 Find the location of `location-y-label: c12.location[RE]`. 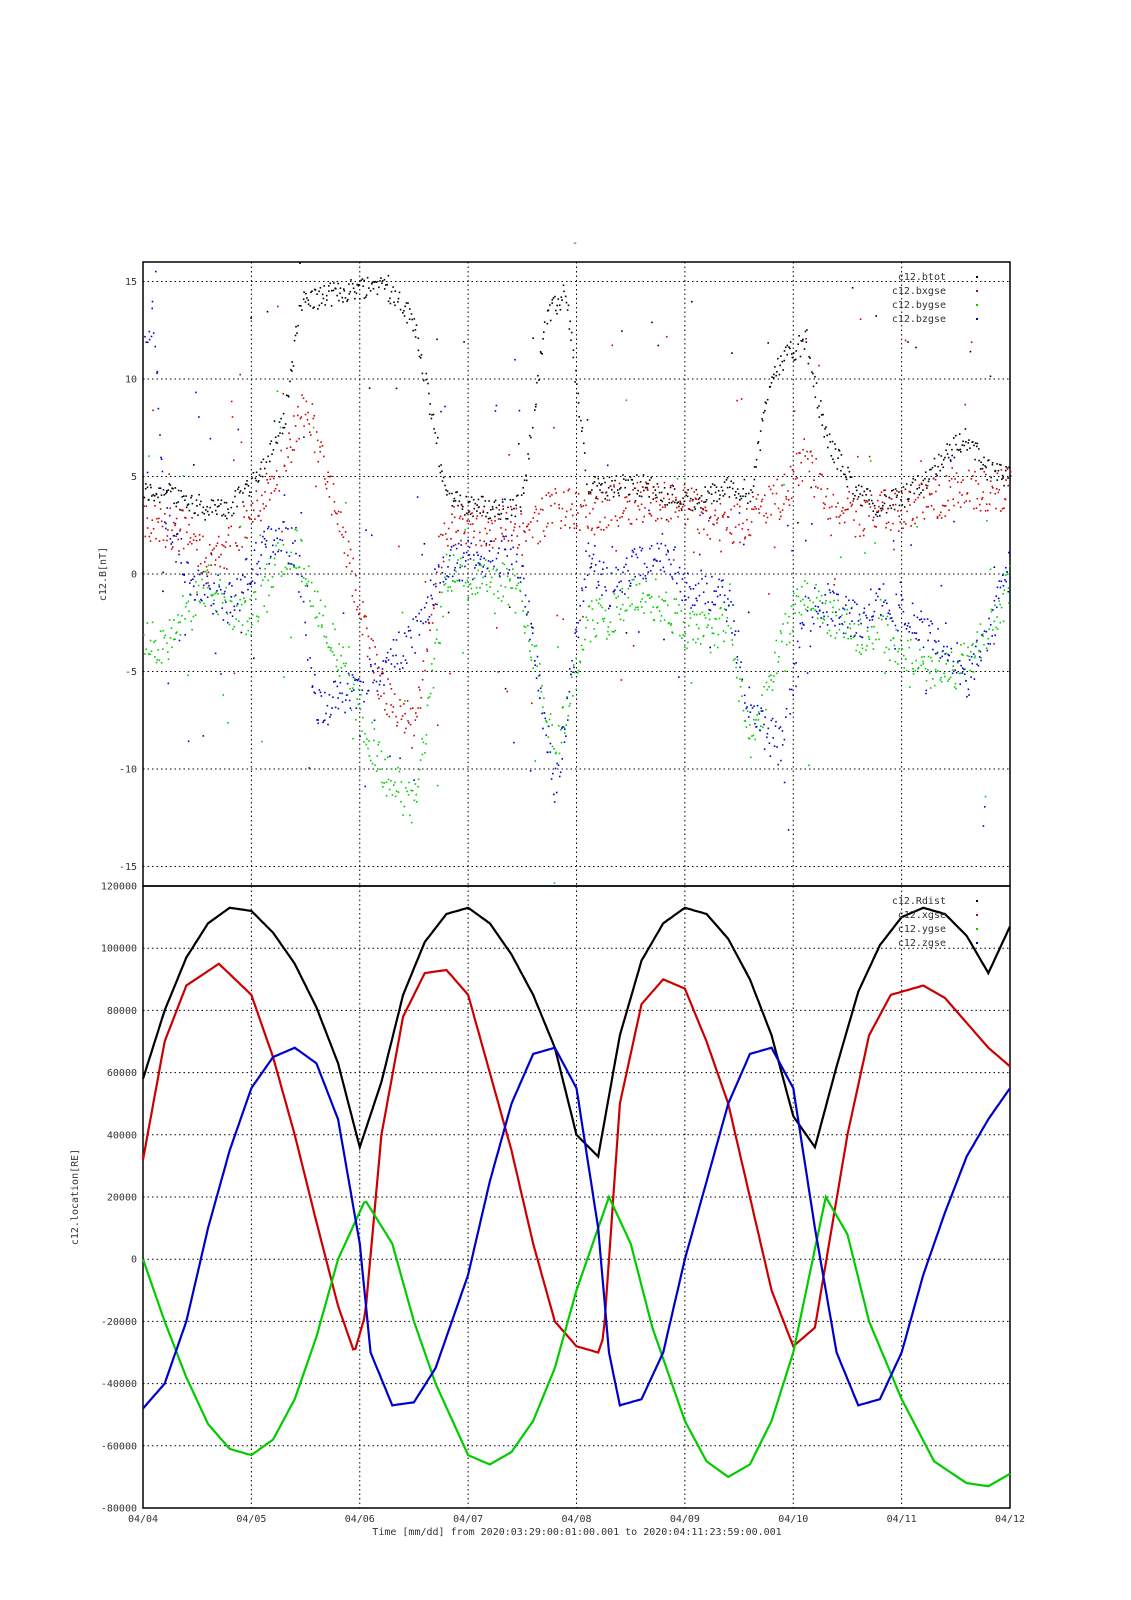

location-y-label: c12.location[RE] is located at coordinates (75, 1197).